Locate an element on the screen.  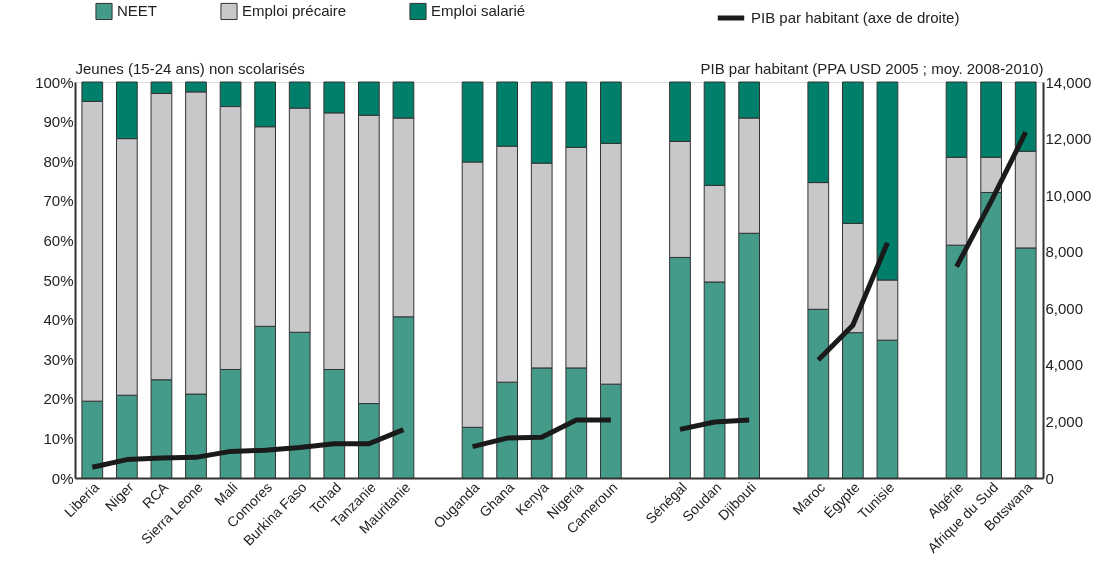
y2-tick-label: 4,000 is located at coordinates (1064, 365).